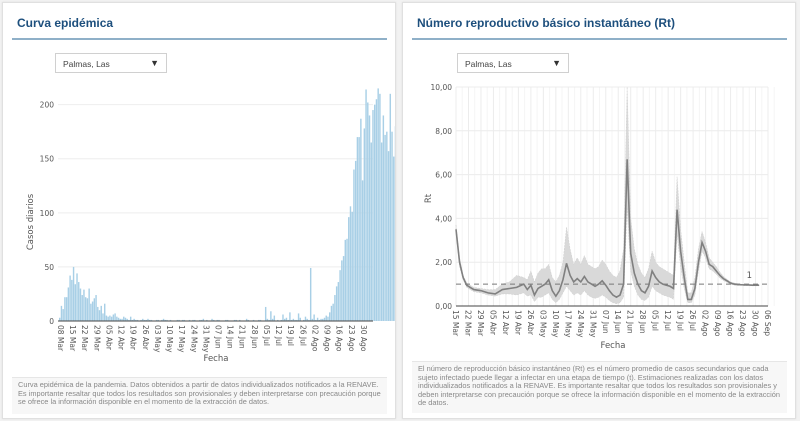  What do you see at coordinates (60, 338) in the screenshot?
I see `x-tick-label: 08 Mar` at bounding box center [60, 338].